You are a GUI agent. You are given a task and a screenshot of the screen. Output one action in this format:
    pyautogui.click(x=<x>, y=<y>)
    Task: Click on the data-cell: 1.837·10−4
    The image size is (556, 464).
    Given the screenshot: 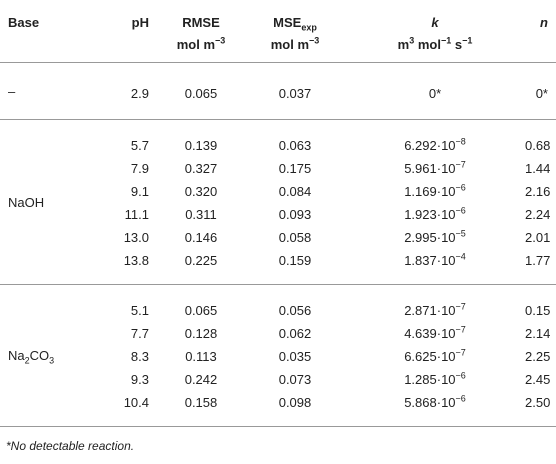 What is the action you would take?
    pyautogui.click(x=435, y=267)
    